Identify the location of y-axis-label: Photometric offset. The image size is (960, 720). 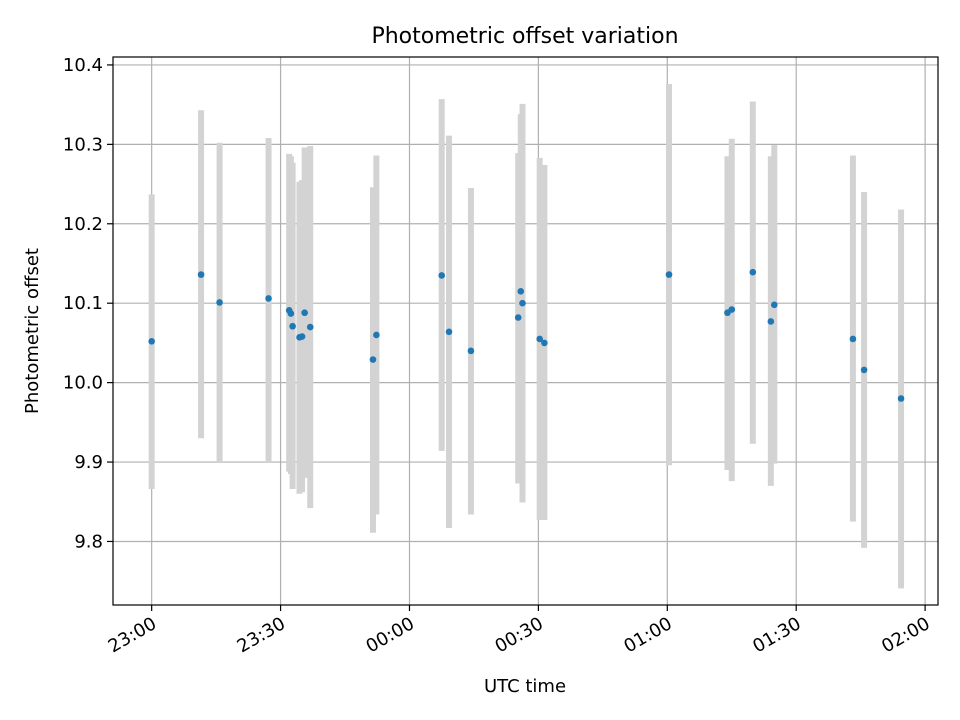
(32, 331).